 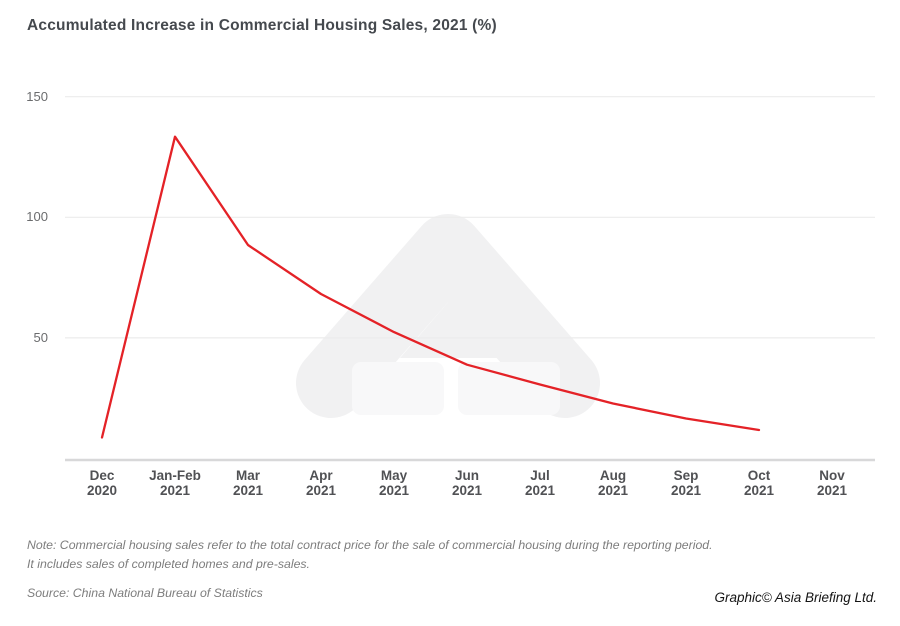 I want to click on x-tick-label: Oct 2021, so click(x=759, y=483).